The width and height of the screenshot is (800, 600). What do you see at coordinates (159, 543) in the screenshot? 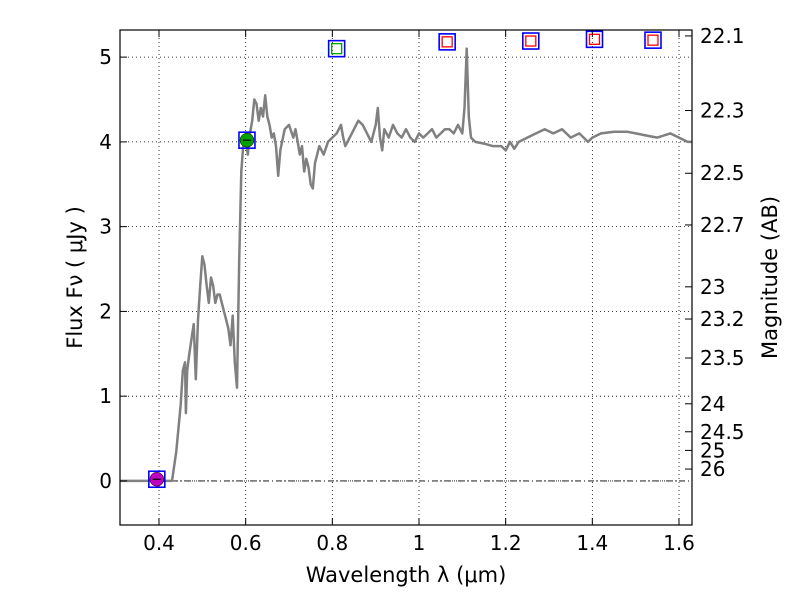
I see `x-tick-label: 0.4` at bounding box center [159, 543].